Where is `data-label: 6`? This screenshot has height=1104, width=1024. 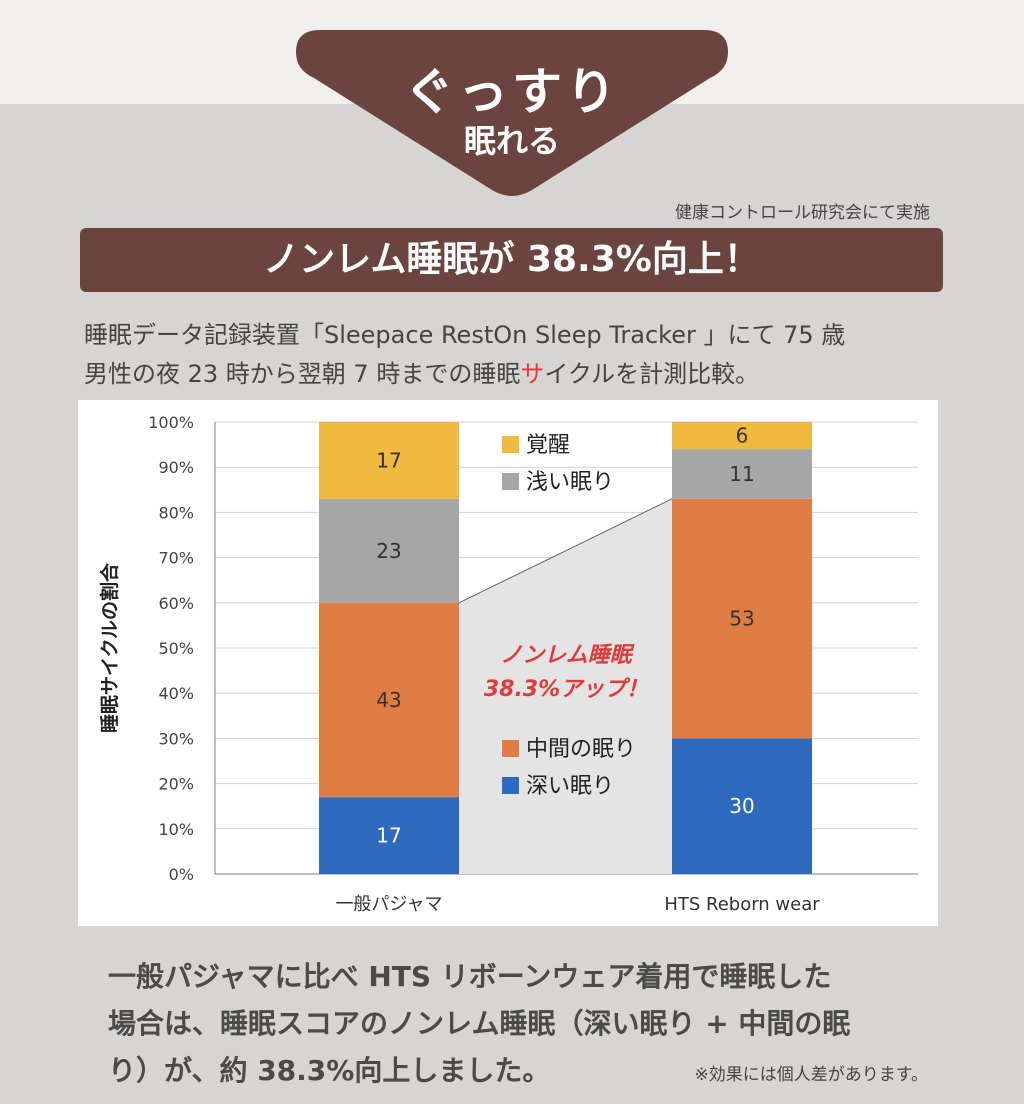 data-label: 6 is located at coordinates (742, 436).